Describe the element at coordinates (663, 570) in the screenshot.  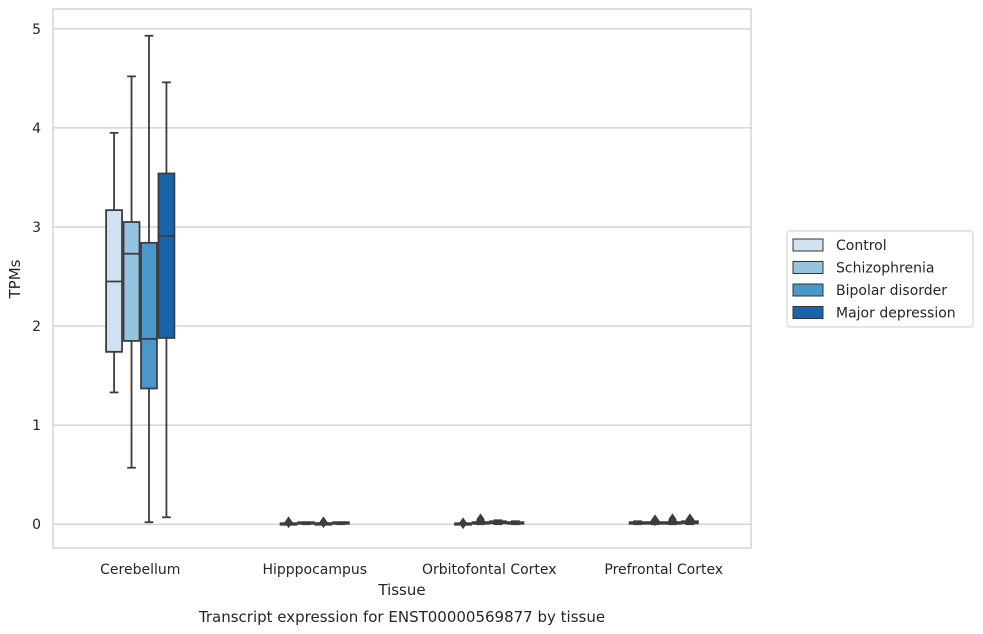
I see `x-tick-label: Prefrontal Cortex` at that location.